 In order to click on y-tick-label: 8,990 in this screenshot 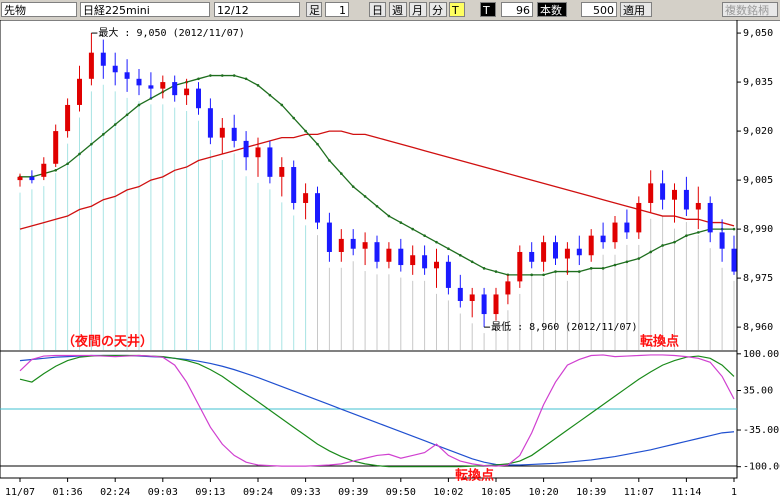, I will do `click(758, 229)`.